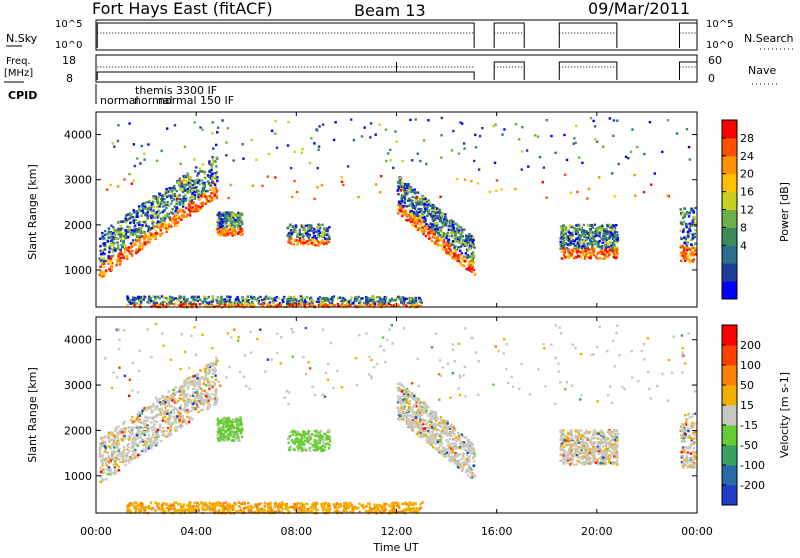  Describe the element at coordinates (743, 227) in the screenshot. I see `colorbar-tick-label: 8` at that location.